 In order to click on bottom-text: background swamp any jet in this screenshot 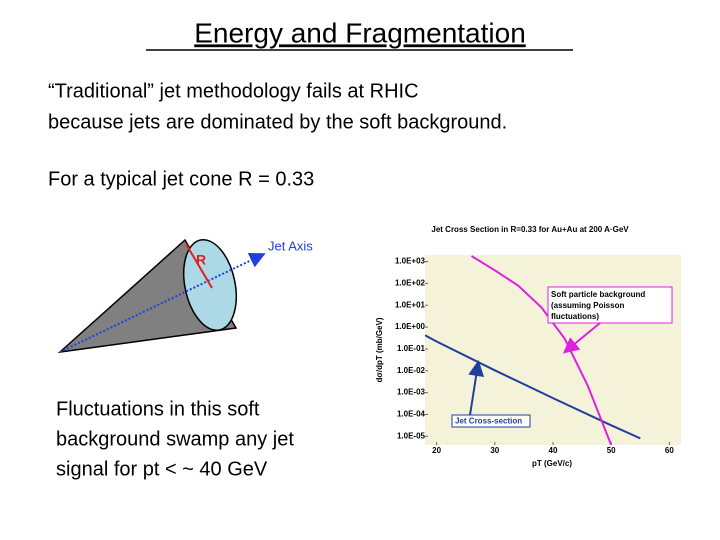, I will do `click(175, 439)`.